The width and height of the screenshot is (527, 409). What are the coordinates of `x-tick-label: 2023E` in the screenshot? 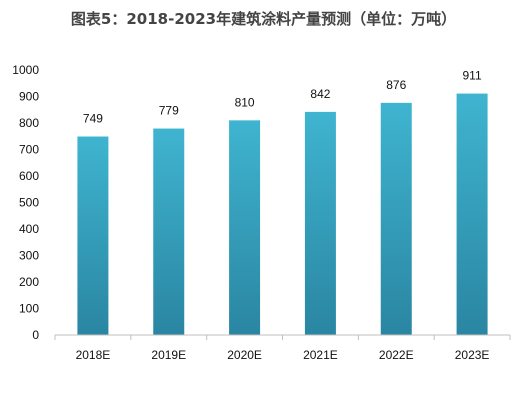 It's located at (472, 355).